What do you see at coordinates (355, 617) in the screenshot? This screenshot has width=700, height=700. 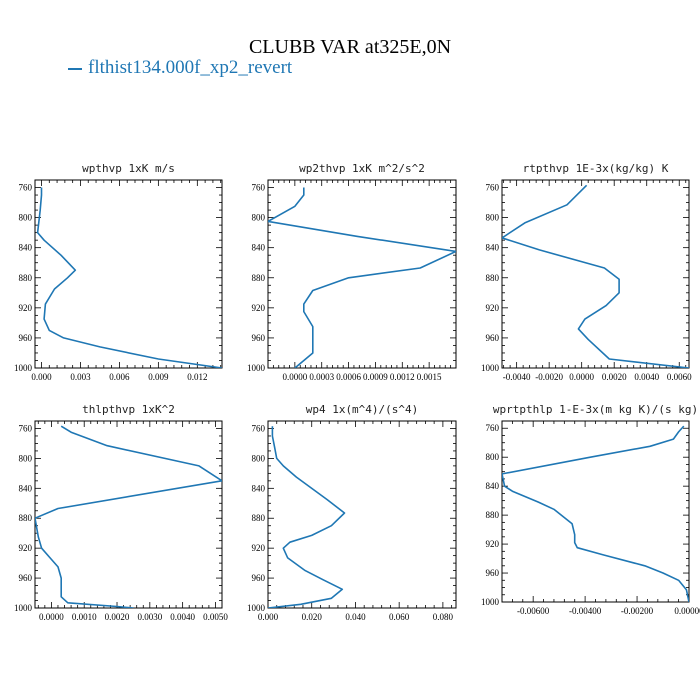 I see `x-tick-label: 0.040` at bounding box center [355, 617].